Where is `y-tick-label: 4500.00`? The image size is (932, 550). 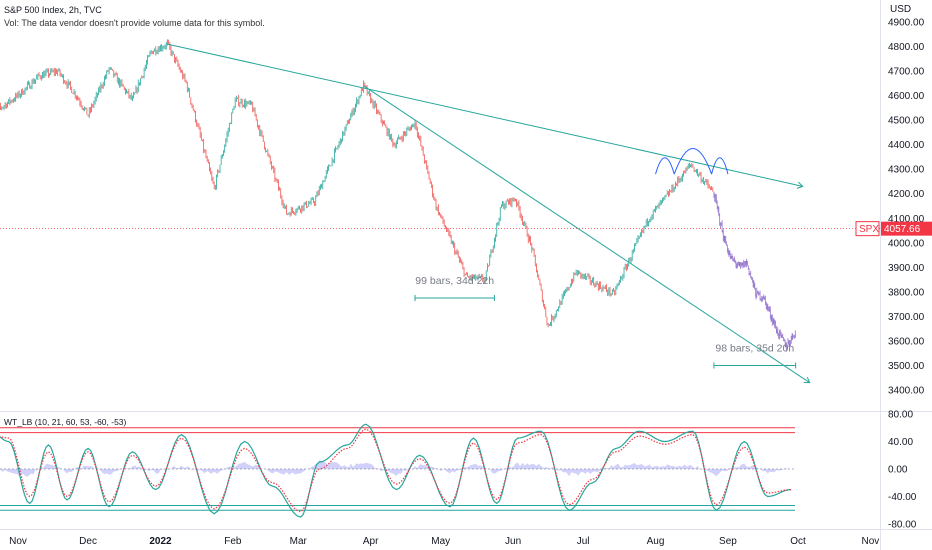 y-tick-label: 4500.00 is located at coordinates (906, 121).